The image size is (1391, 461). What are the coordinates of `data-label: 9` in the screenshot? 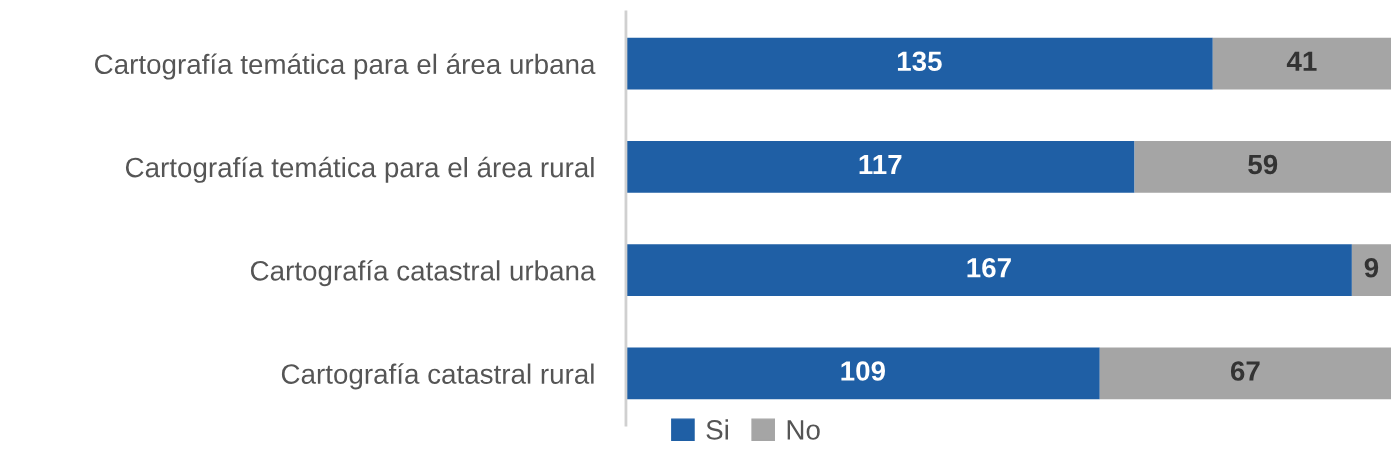 It's located at (1371, 267).